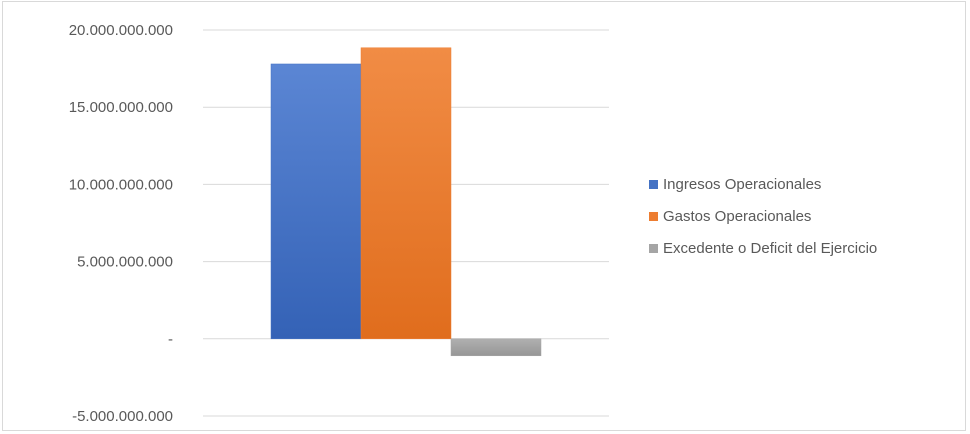 This screenshot has width=970, height=434. I want to click on y-tick-label: 20.000.000.000, so click(121, 30).